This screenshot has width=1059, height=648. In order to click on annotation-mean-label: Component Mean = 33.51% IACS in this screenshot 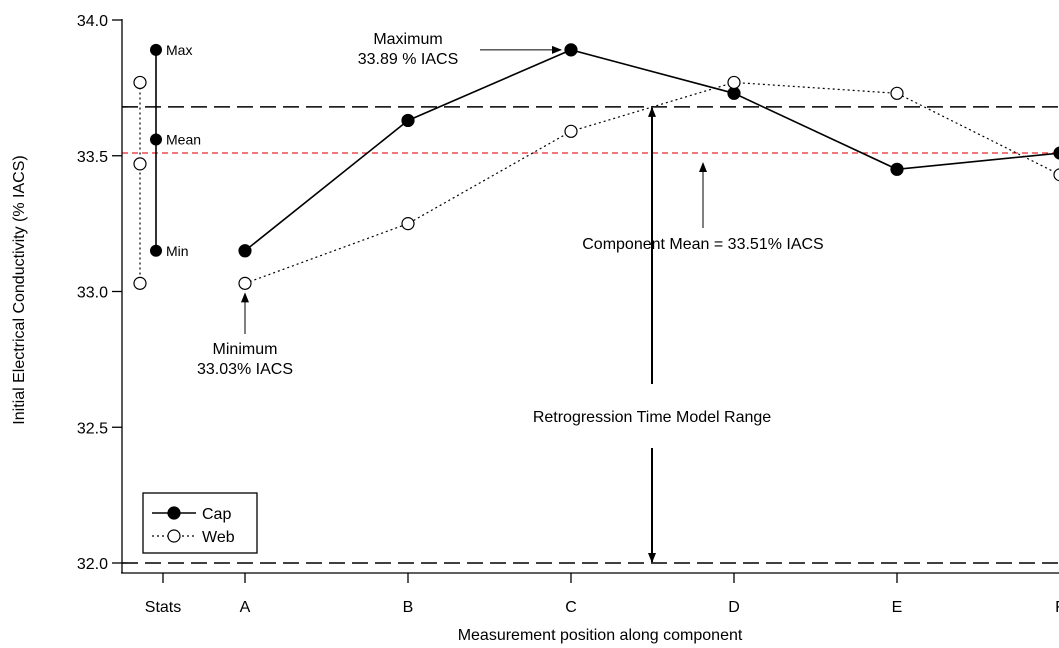, I will do `click(702, 244)`.